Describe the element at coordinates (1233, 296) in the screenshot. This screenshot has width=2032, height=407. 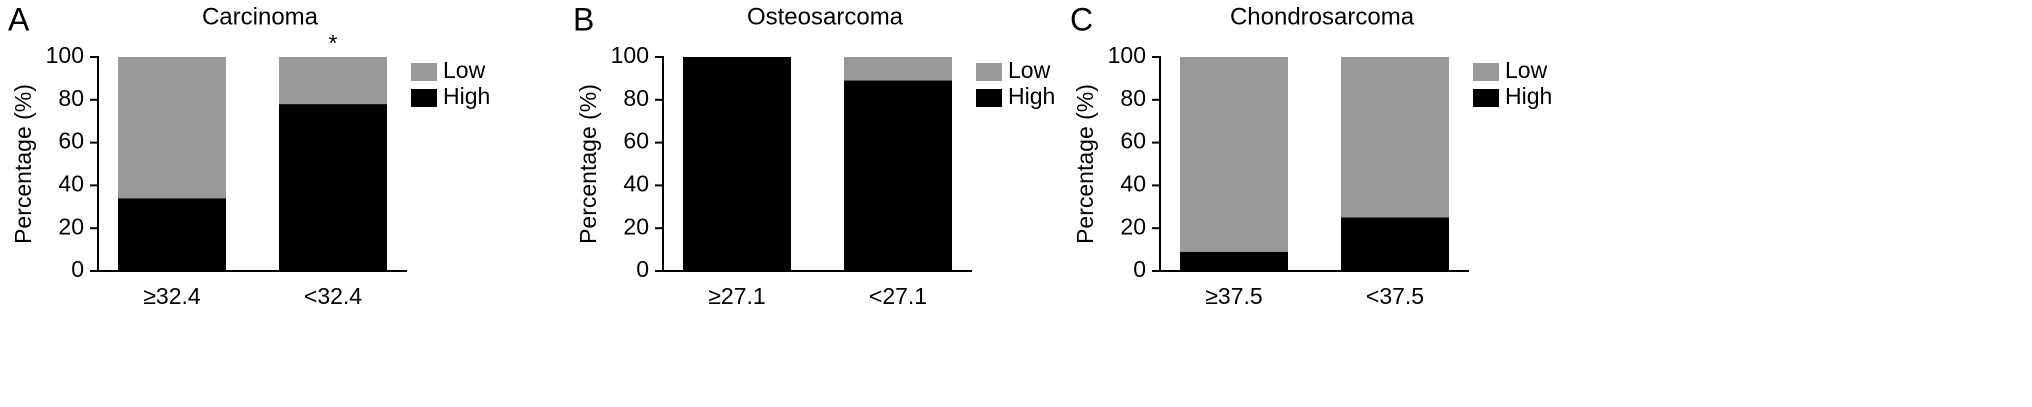
I see `x-tick-label: ≥37.5` at that location.